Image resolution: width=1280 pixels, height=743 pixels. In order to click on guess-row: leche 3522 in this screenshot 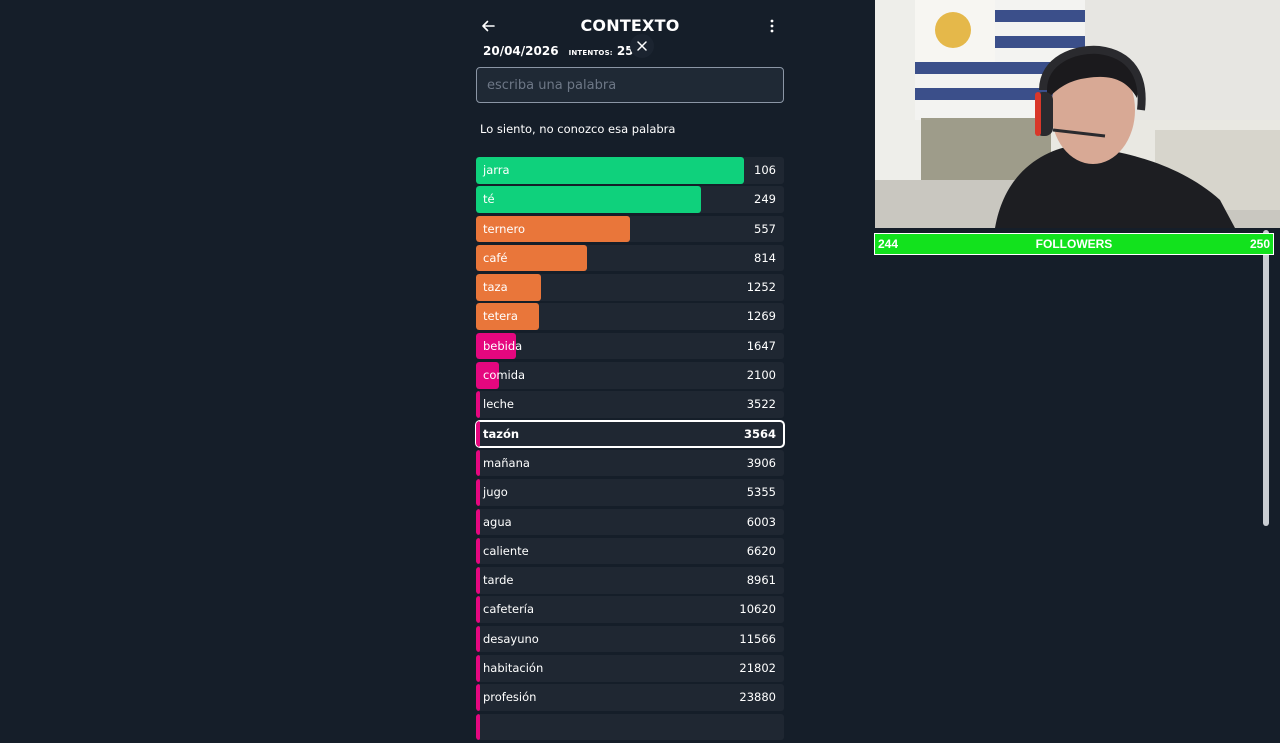, I will do `click(630, 404)`.